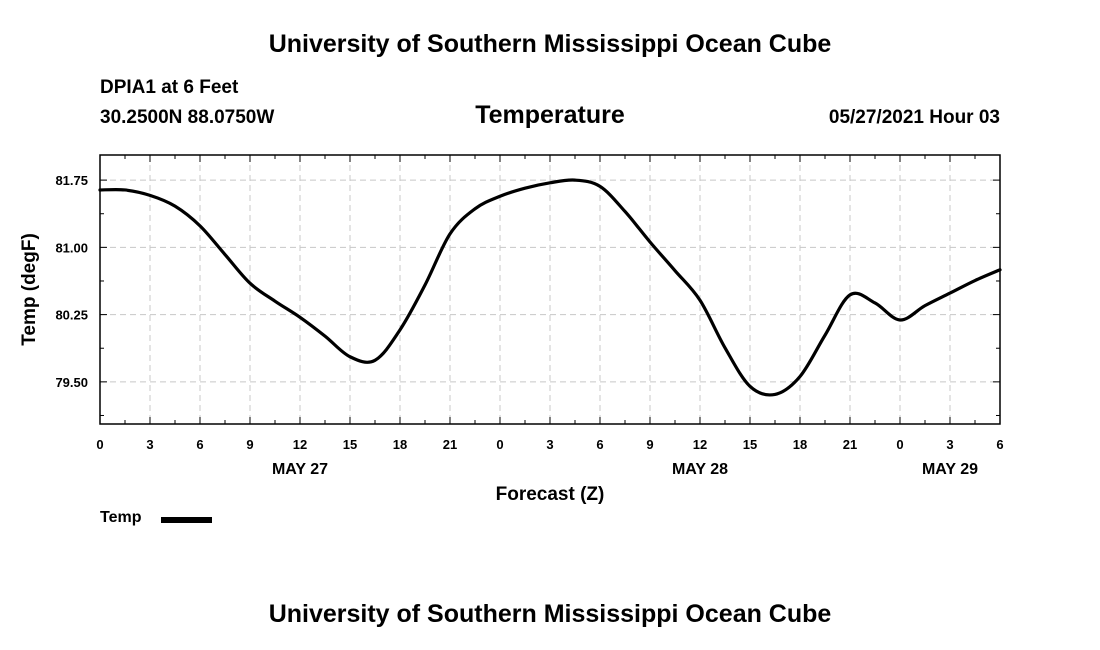 This screenshot has height=650, width=1100. Describe the element at coordinates (300, 469) in the screenshot. I see `date-label: MAY 27` at that location.